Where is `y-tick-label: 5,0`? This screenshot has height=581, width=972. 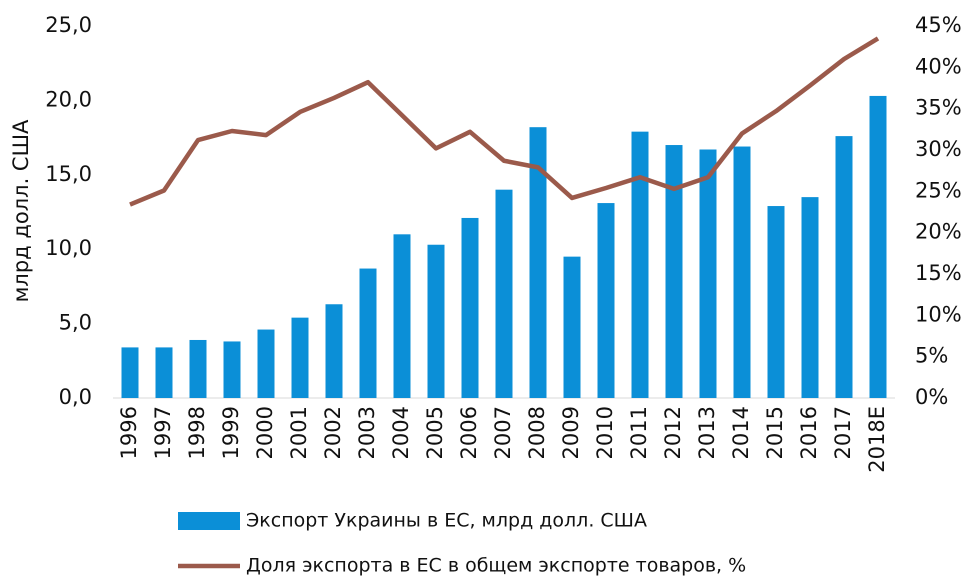
y-tick-label: 5,0 is located at coordinates (75, 323).